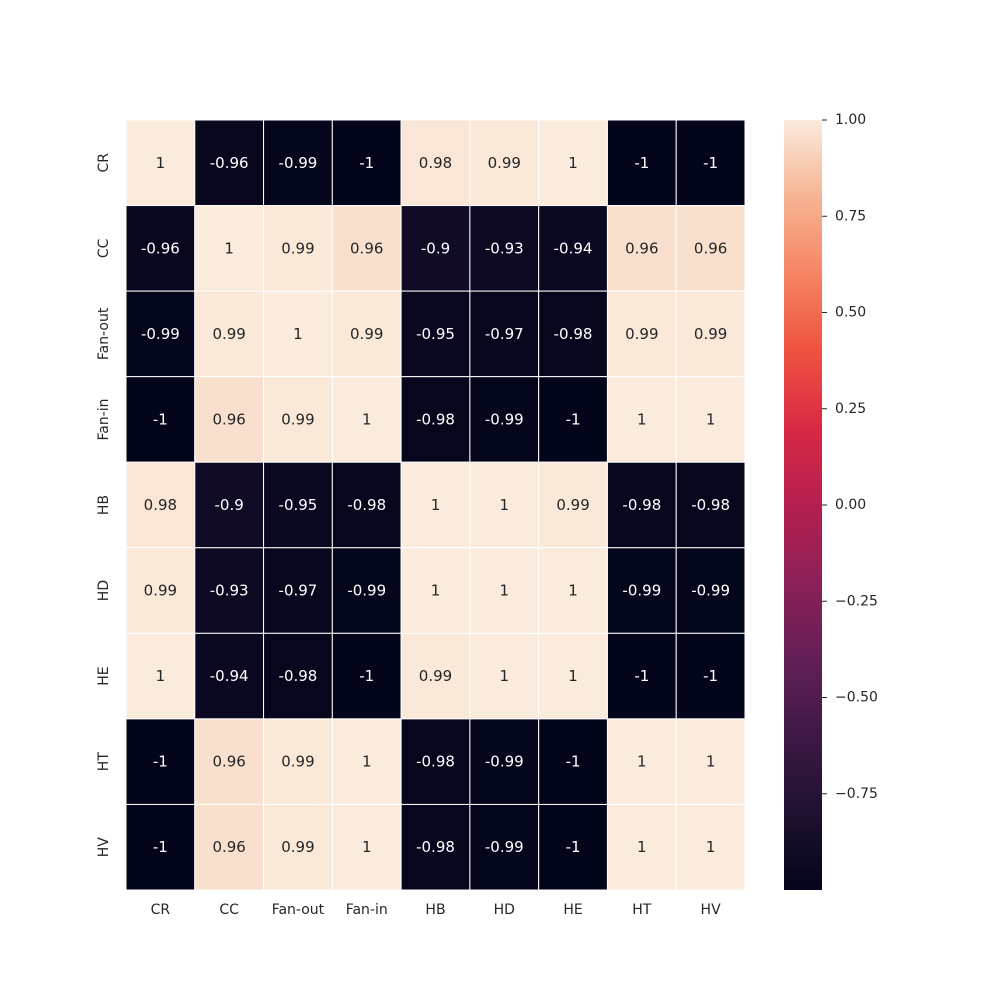 The width and height of the screenshot is (1000, 1005). Describe the element at coordinates (435, 676) in the screenshot. I see `heatmap-cell-HE-HB` at that location.